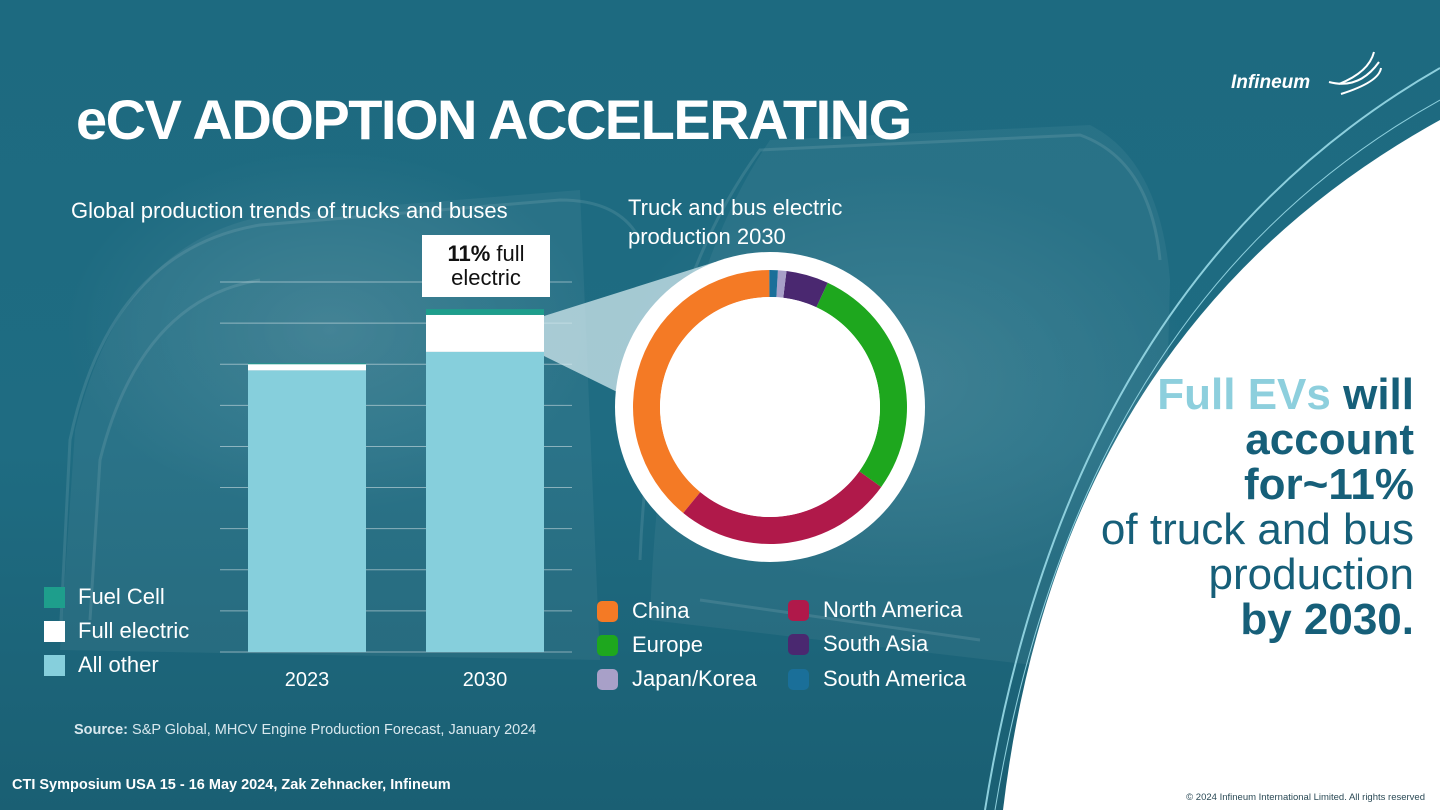 This screenshot has height=810, width=1440. I want to click on legend-item-south-asia: South Asia, so click(858, 644).